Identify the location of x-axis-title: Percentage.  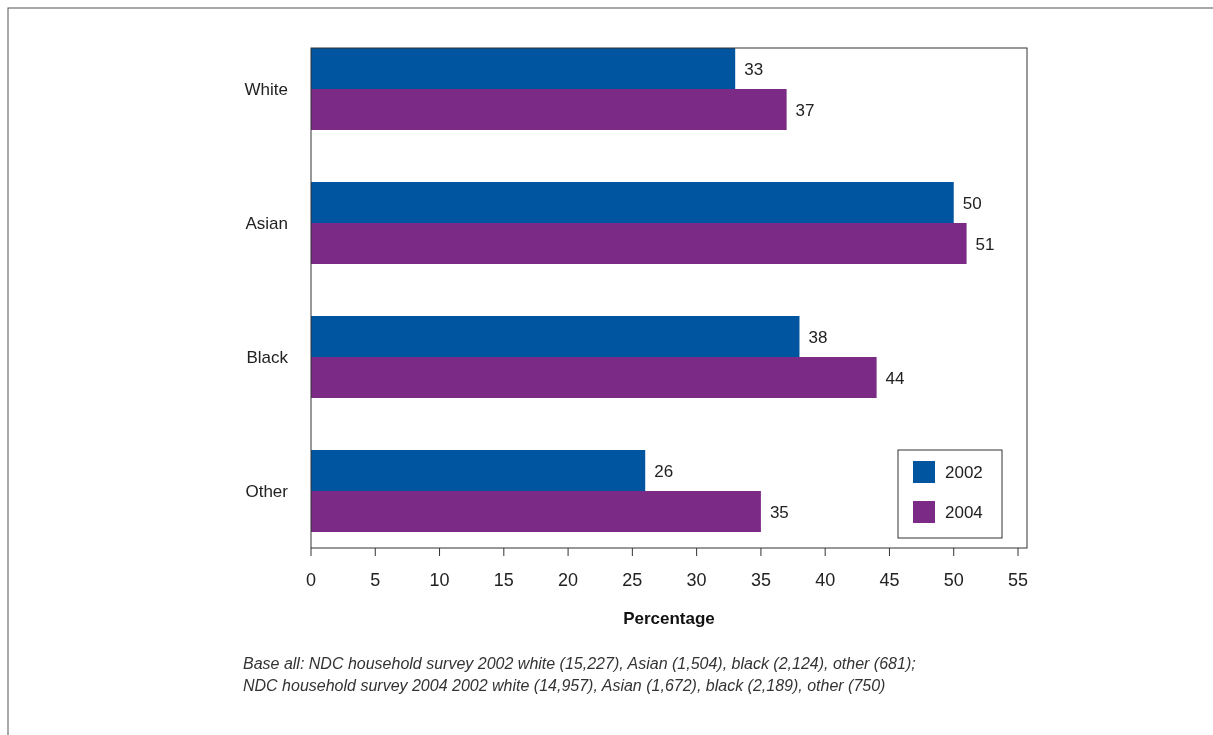
(669, 618).